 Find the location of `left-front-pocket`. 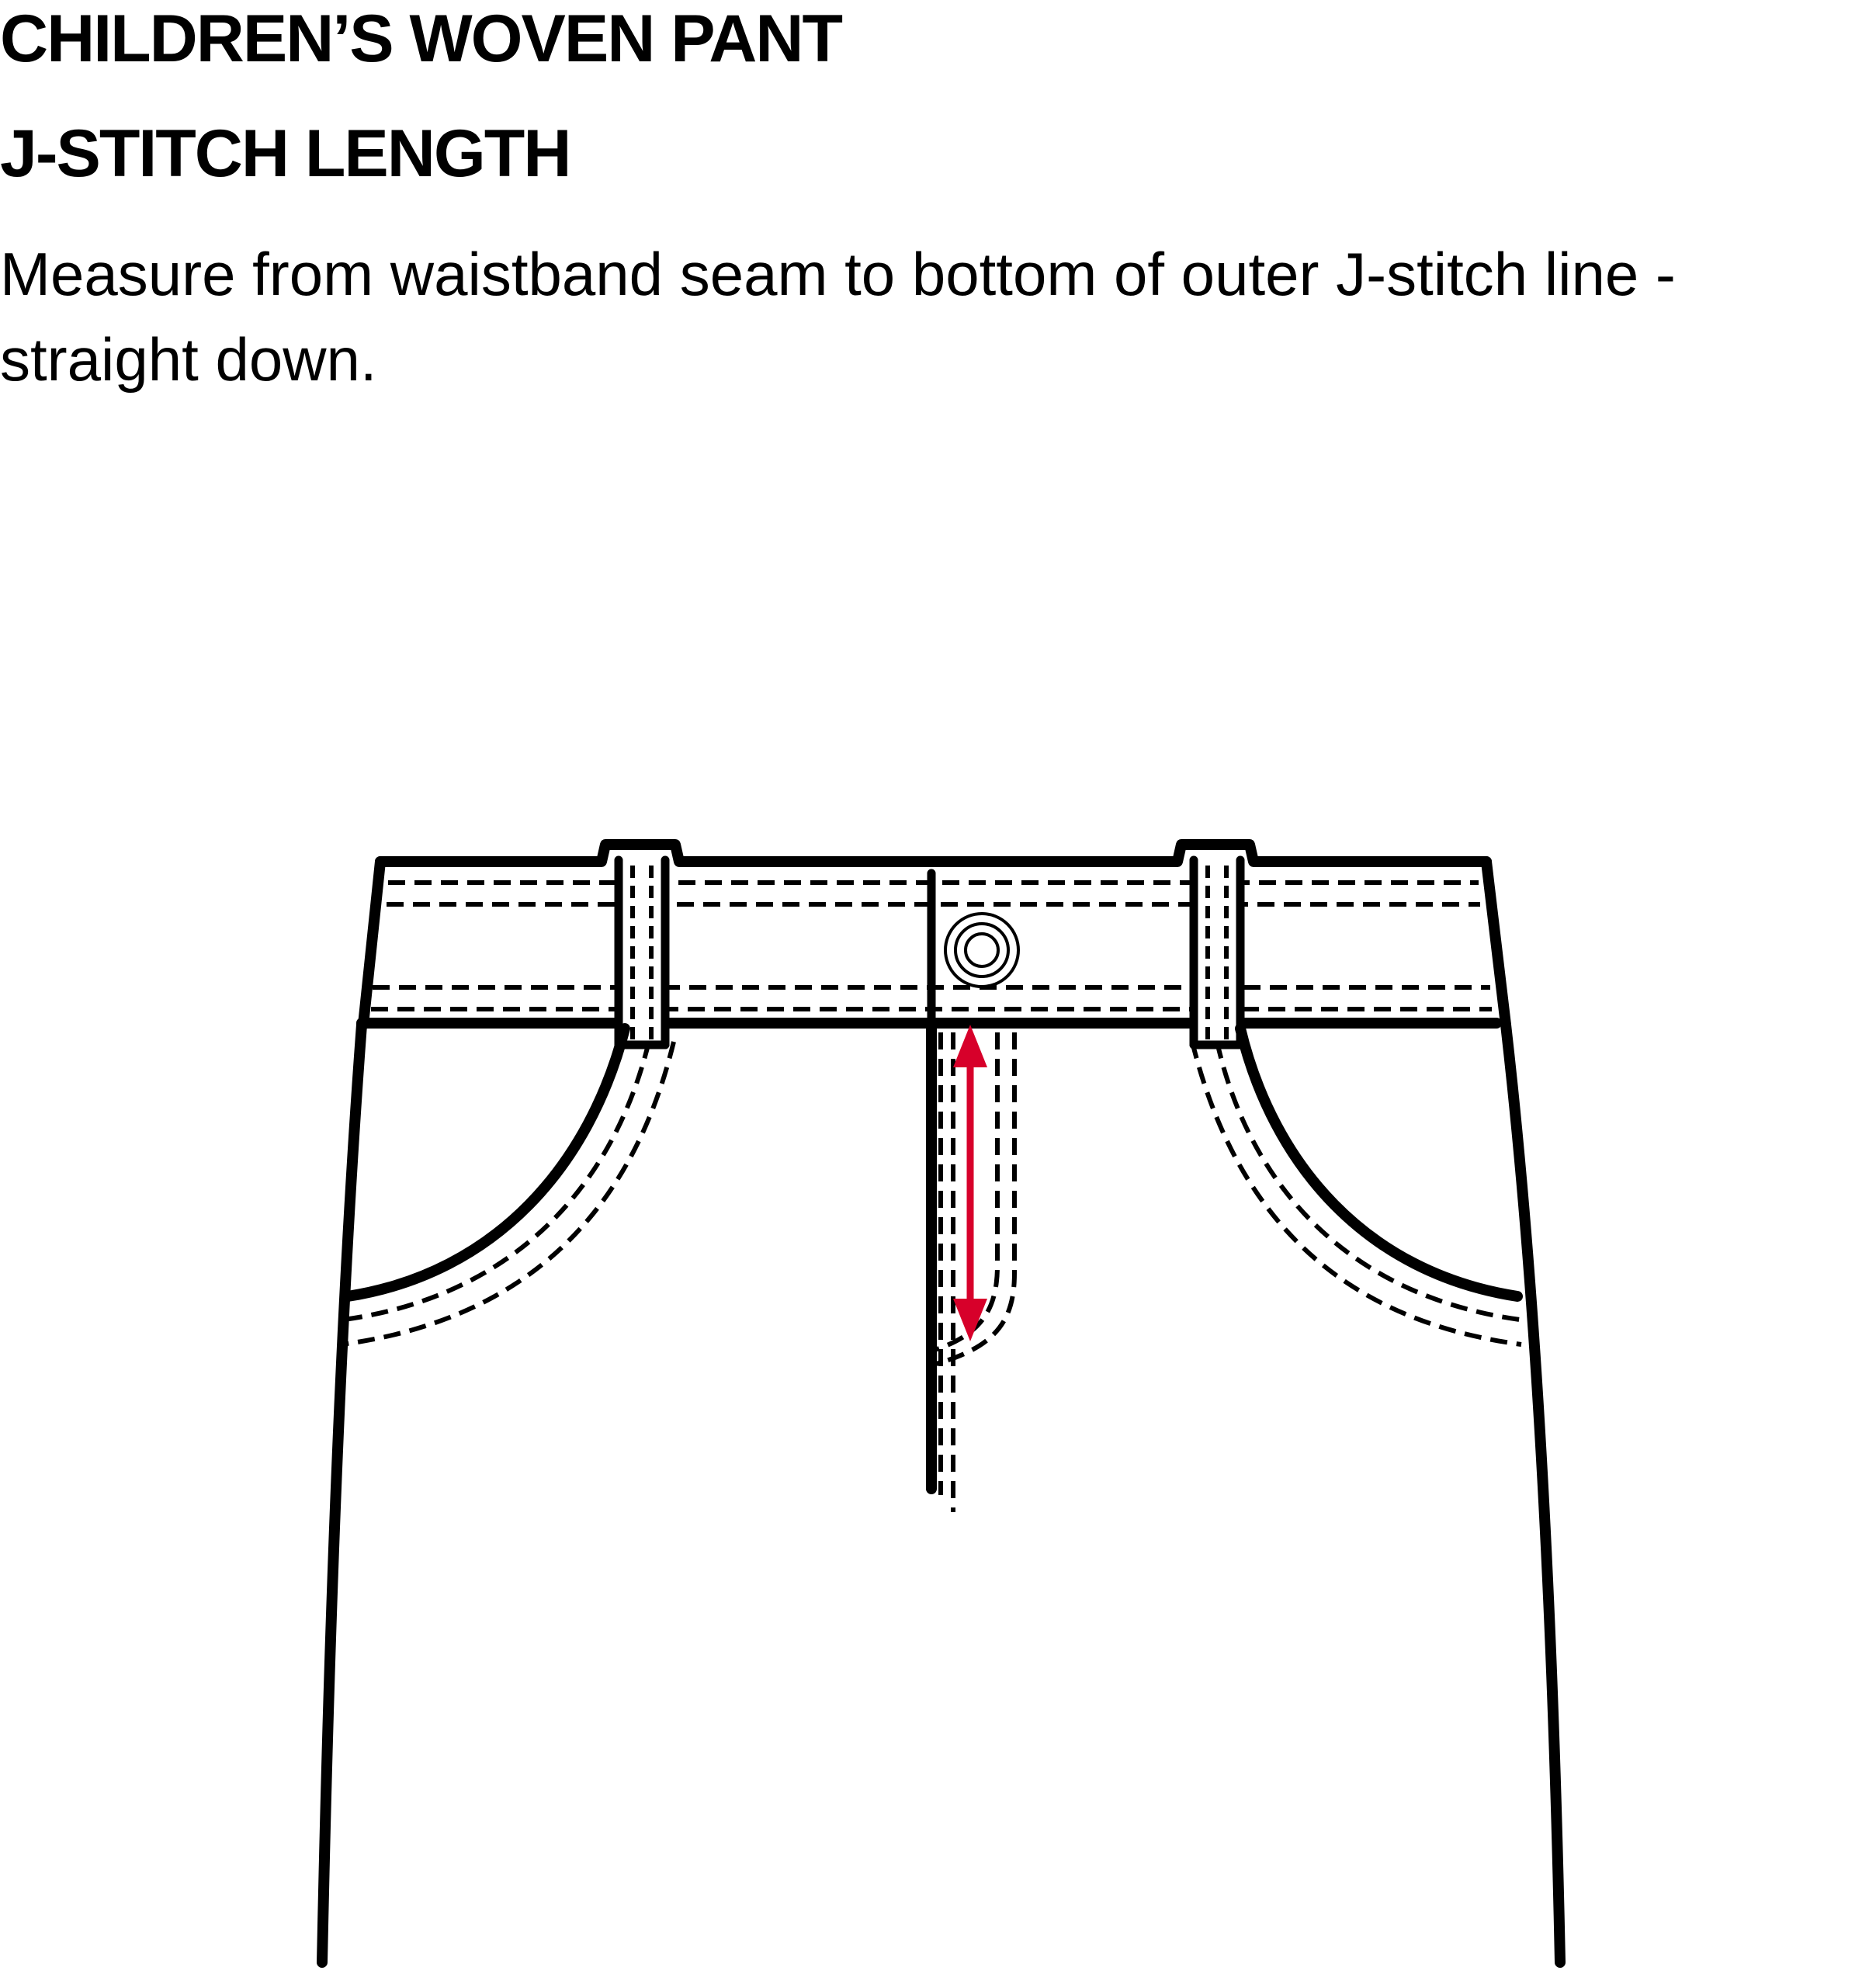

left-front-pocket is located at coordinates (509, 1185).